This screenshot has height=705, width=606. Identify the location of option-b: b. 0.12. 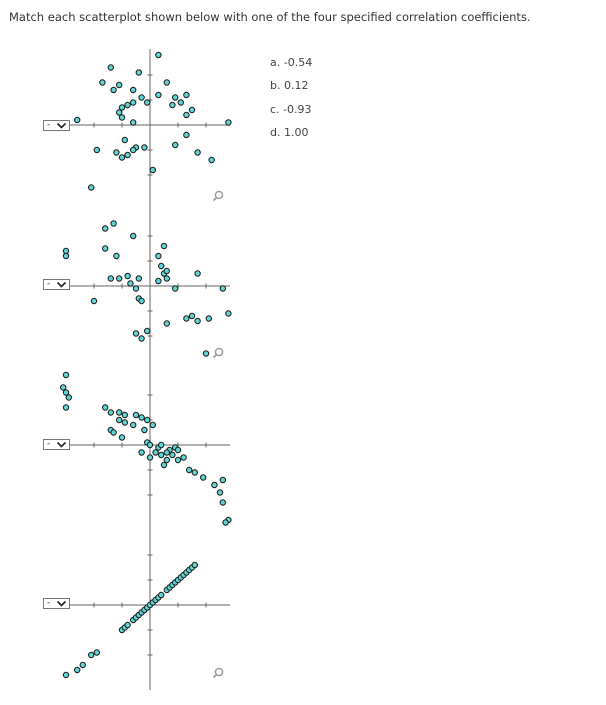
(289, 86).